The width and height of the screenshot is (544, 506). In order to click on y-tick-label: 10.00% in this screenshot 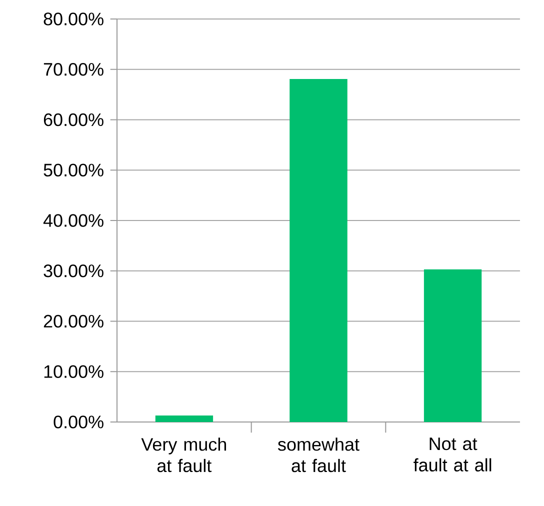, I will do `click(74, 371)`.